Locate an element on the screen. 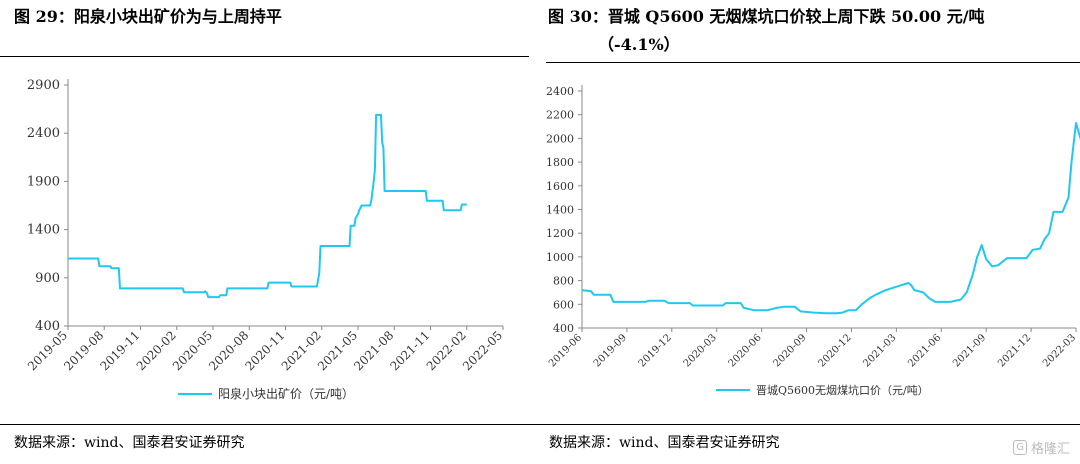 This screenshot has height=464, width=1080. right-y-tick-label: 1800 is located at coordinates (560, 162).